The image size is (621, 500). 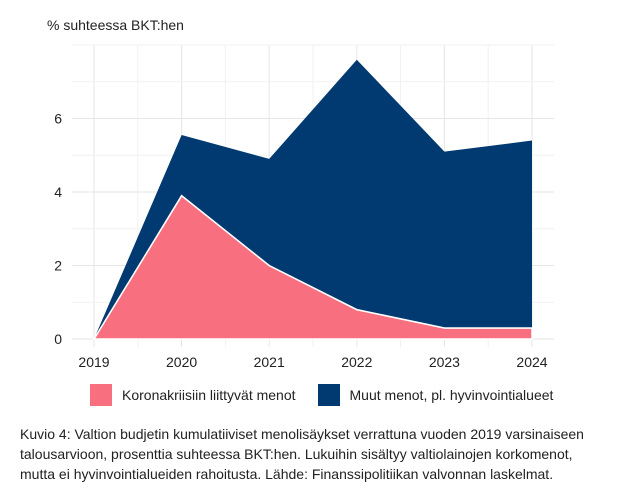 What do you see at coordinates (269, 362) in the screenshot?
I see `x-tick-2021: 2021` at bounding box center [269, 362].